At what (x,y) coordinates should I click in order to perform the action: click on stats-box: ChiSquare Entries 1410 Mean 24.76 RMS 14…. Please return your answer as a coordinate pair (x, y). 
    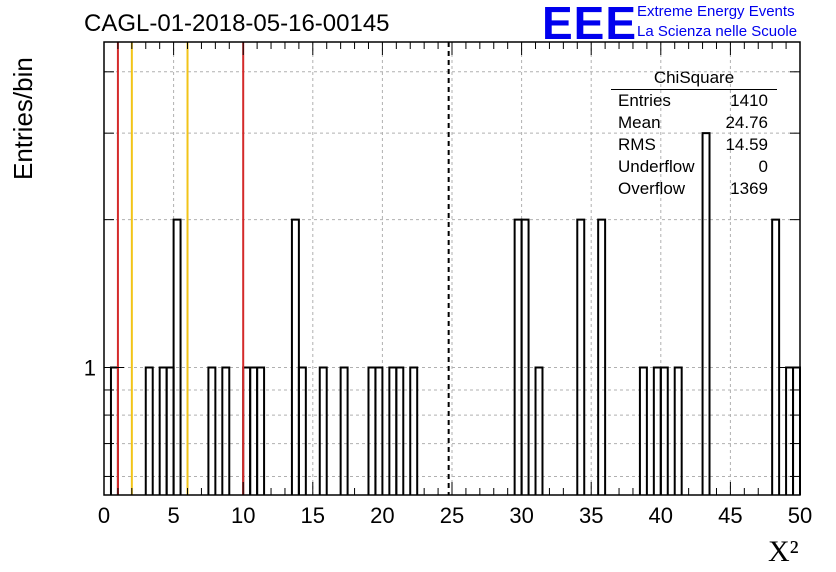
    Looking at the image, I should click on (694, 133).